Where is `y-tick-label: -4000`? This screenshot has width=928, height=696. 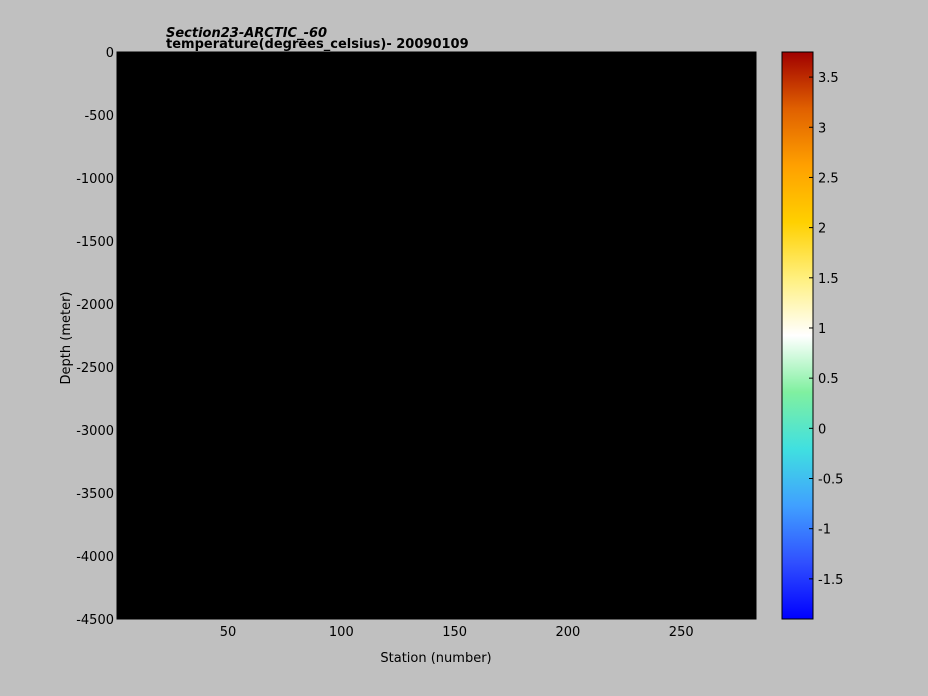
y-tick-label: -4000 is located at coordinates (95, 557).